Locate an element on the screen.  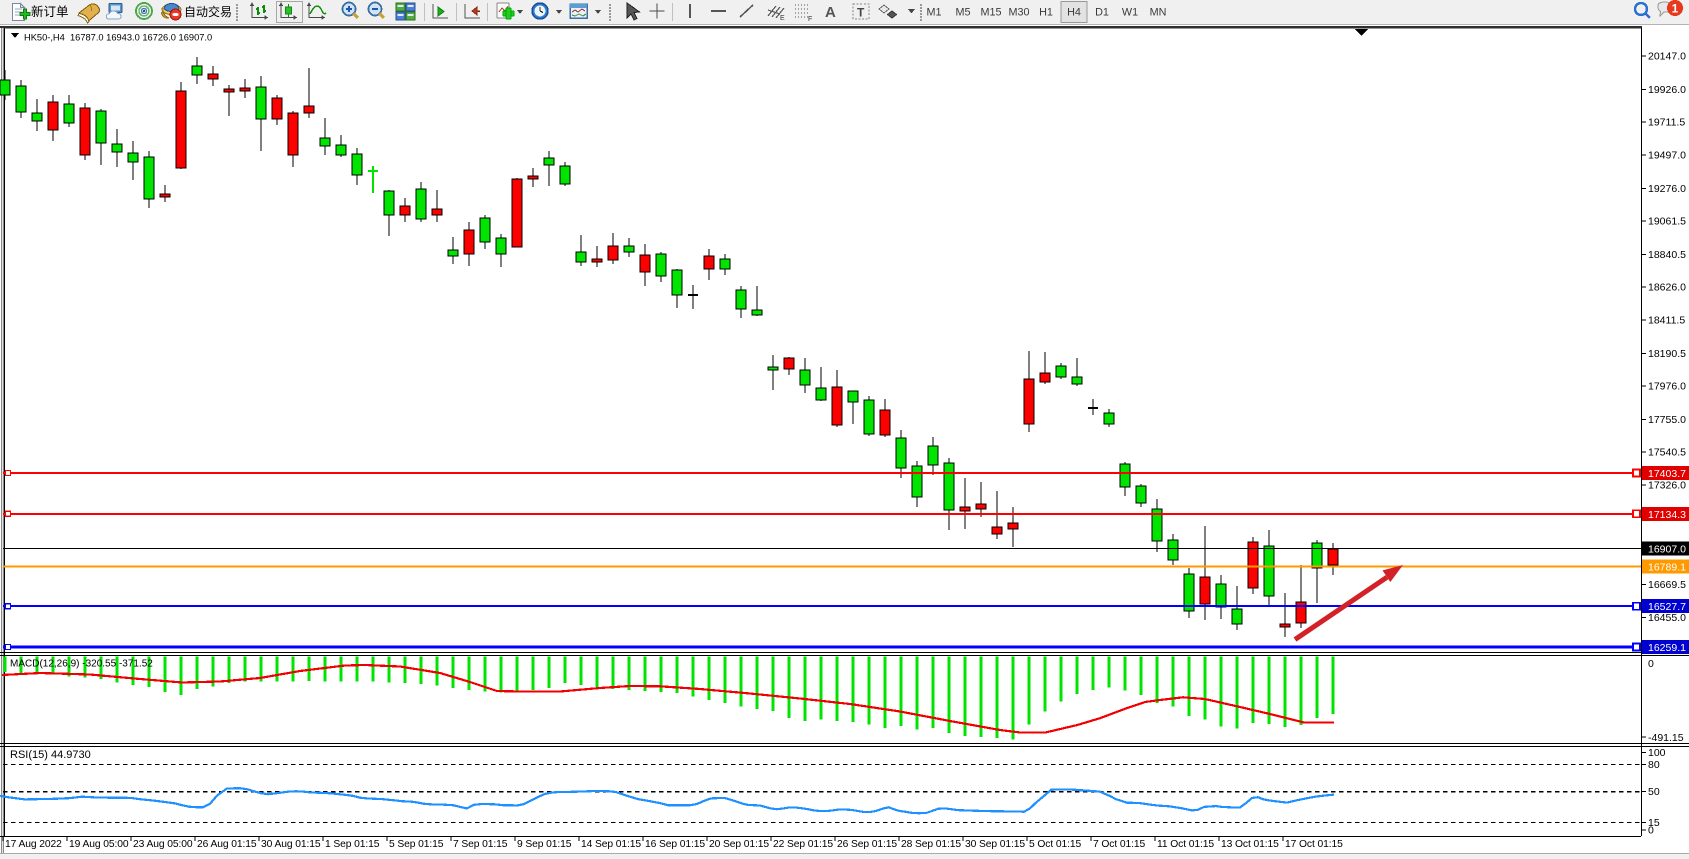
svg-text: 20147.0 is located at coordinates (1667, 57).